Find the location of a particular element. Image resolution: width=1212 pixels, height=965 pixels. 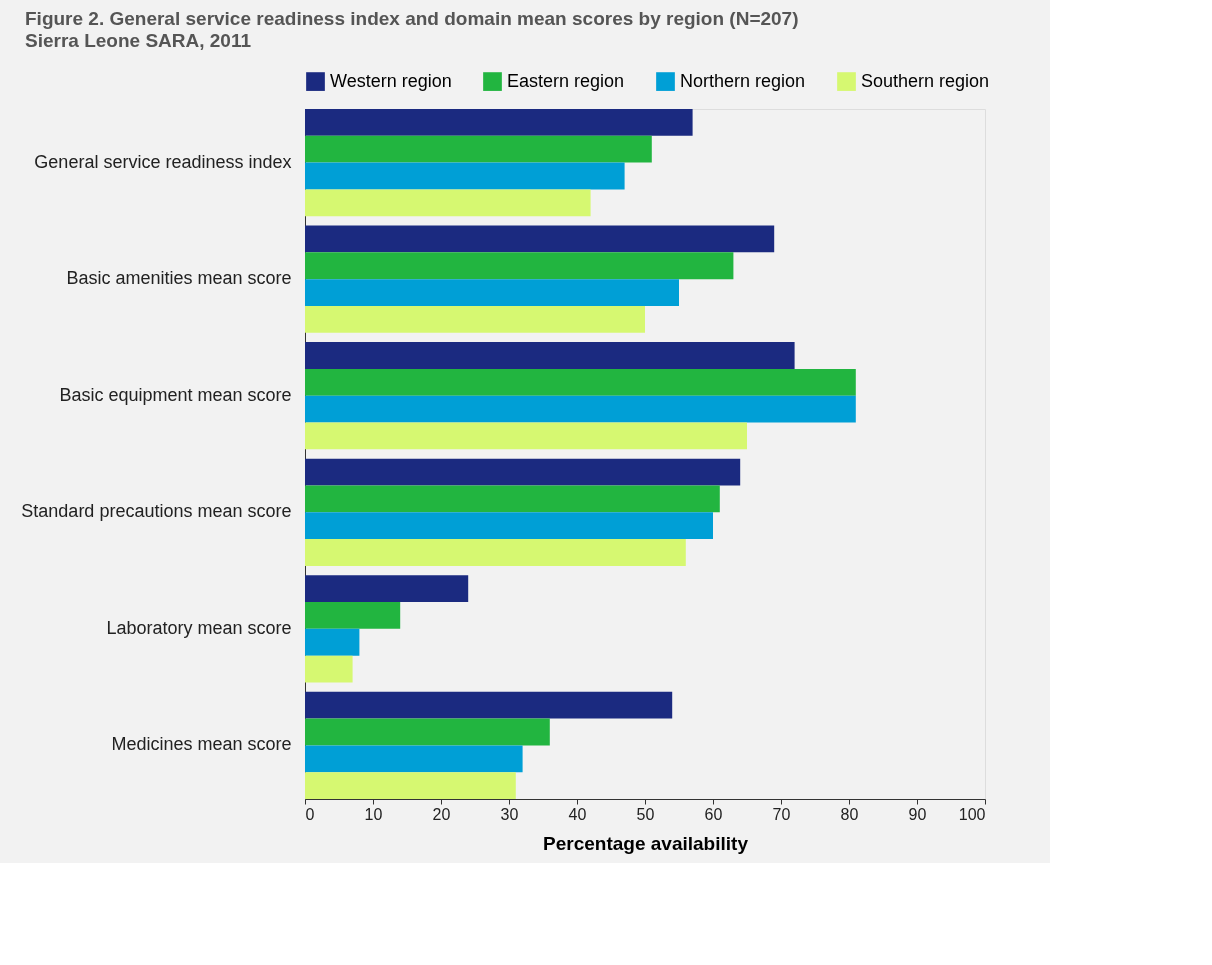

legend-label: Eastern region is located at coordinates (566, 80).